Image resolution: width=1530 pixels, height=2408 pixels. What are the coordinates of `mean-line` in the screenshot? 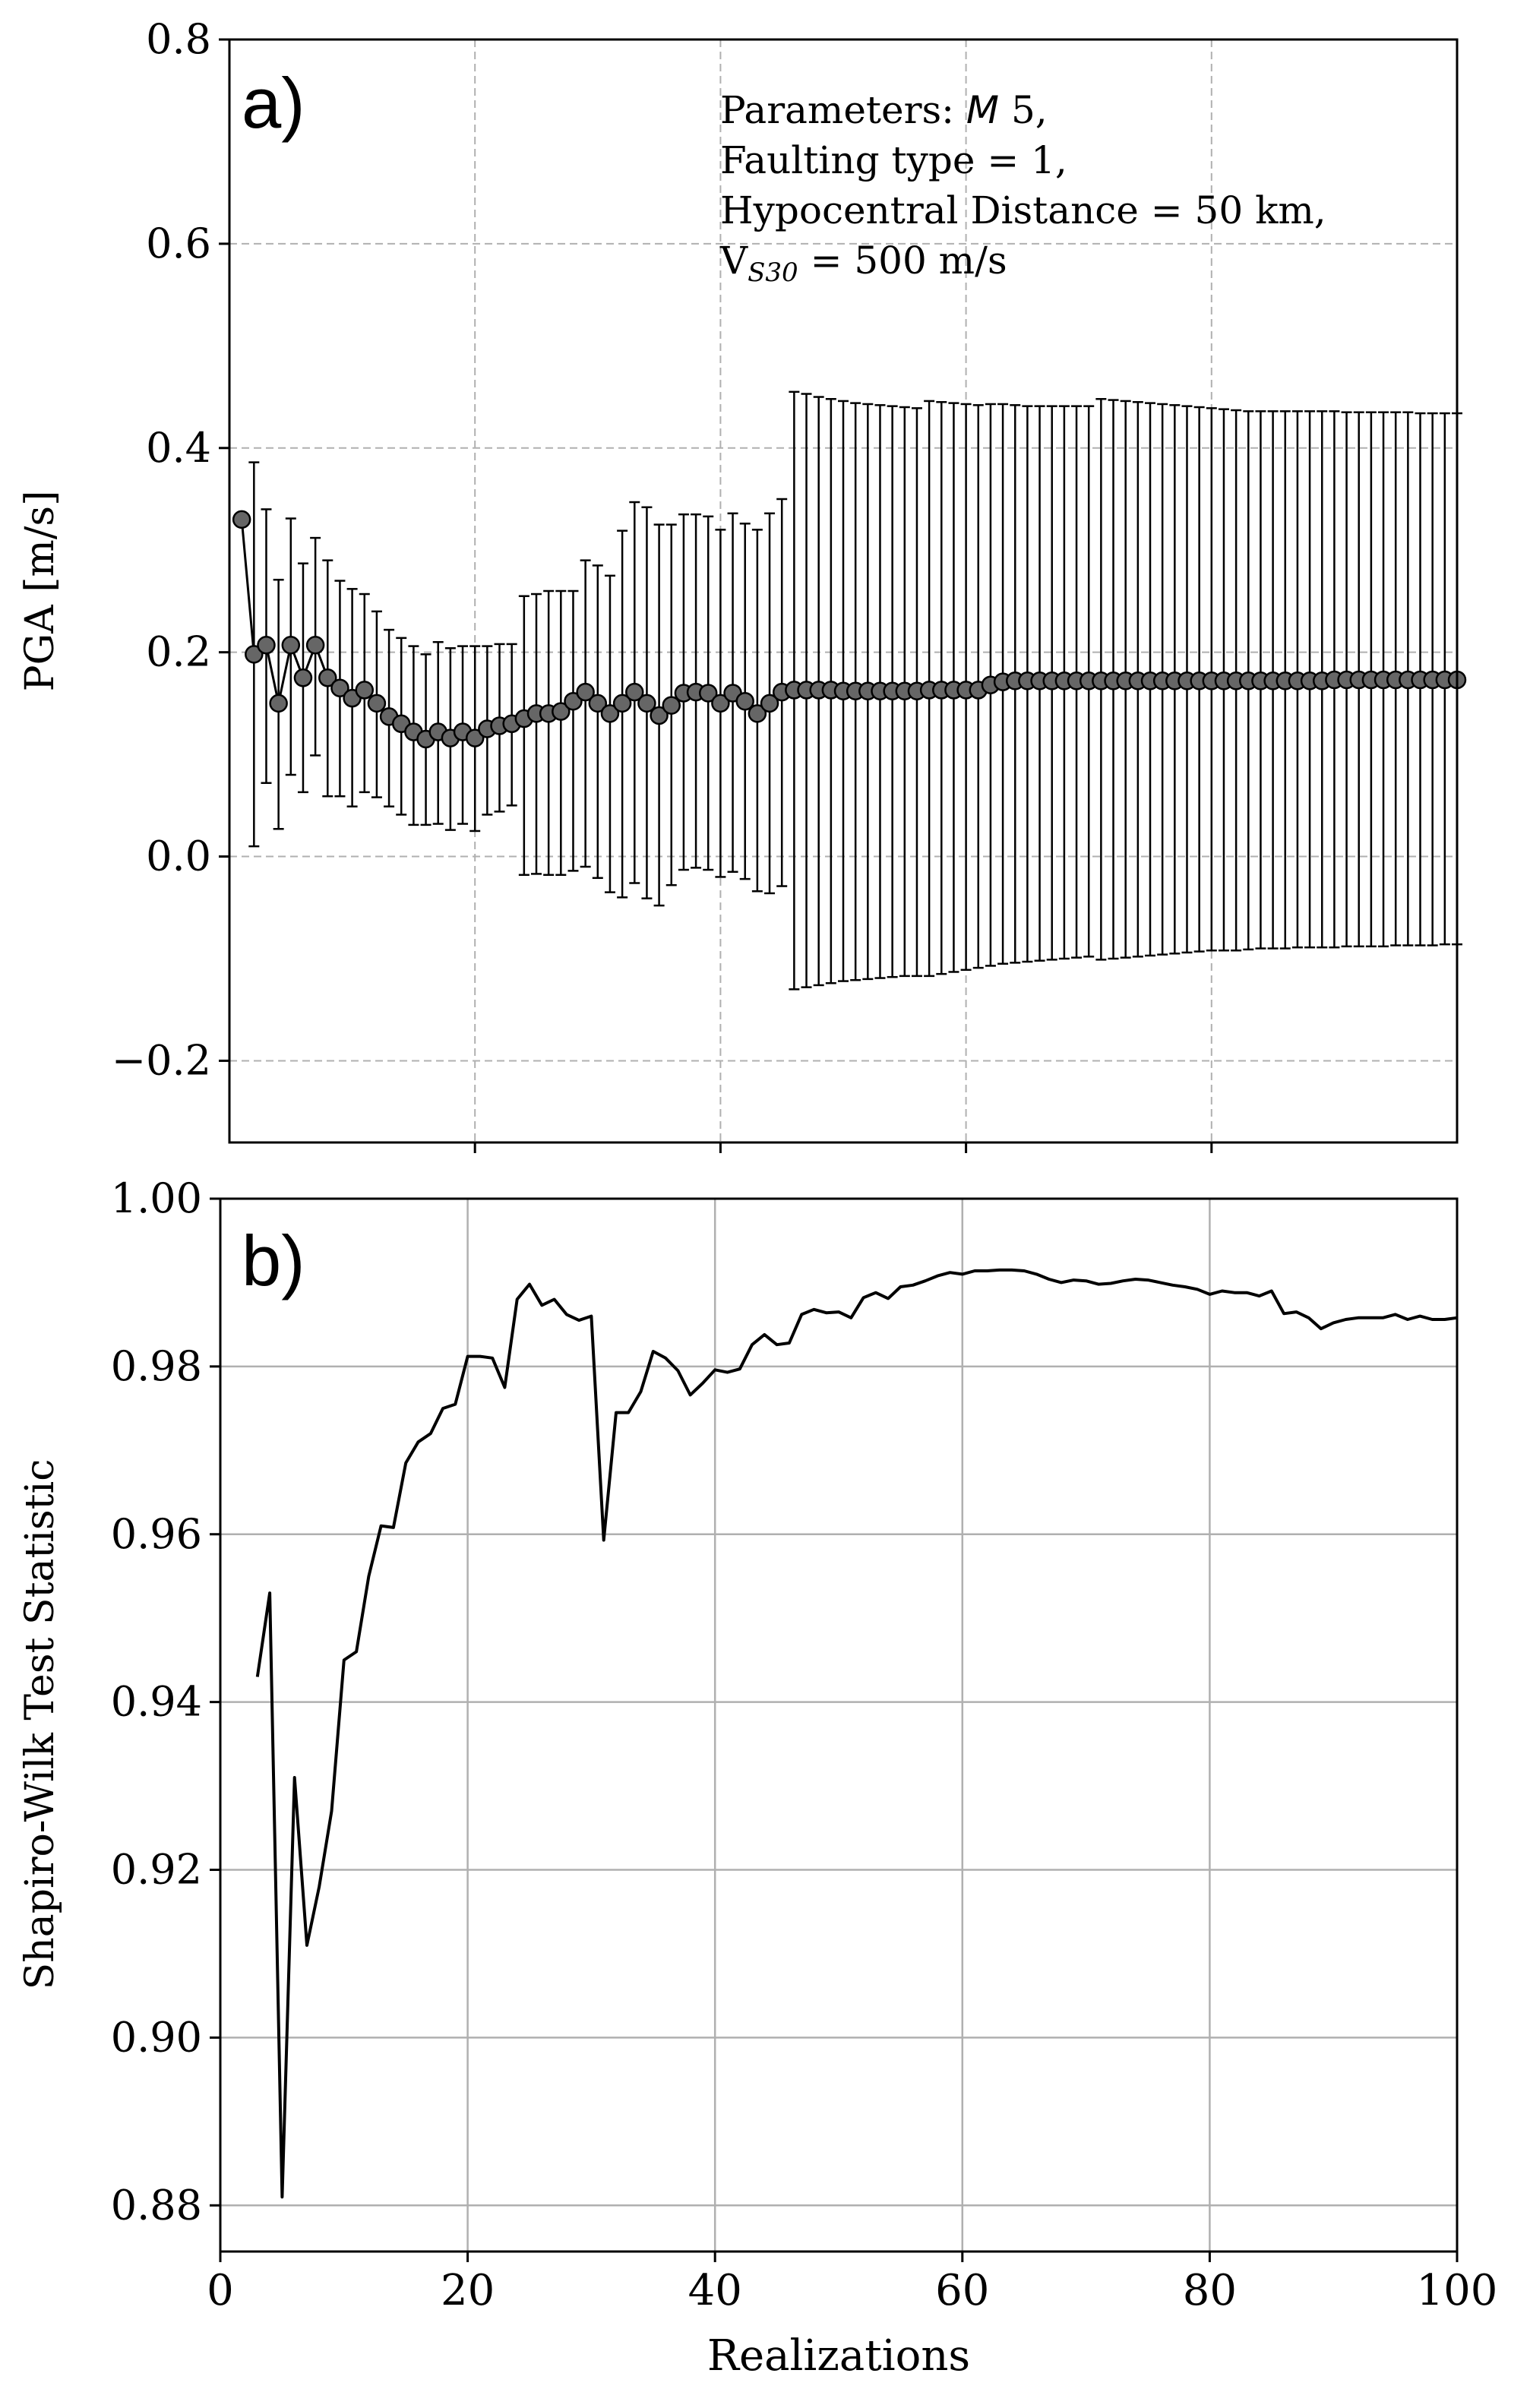 It's located at (848, 630).